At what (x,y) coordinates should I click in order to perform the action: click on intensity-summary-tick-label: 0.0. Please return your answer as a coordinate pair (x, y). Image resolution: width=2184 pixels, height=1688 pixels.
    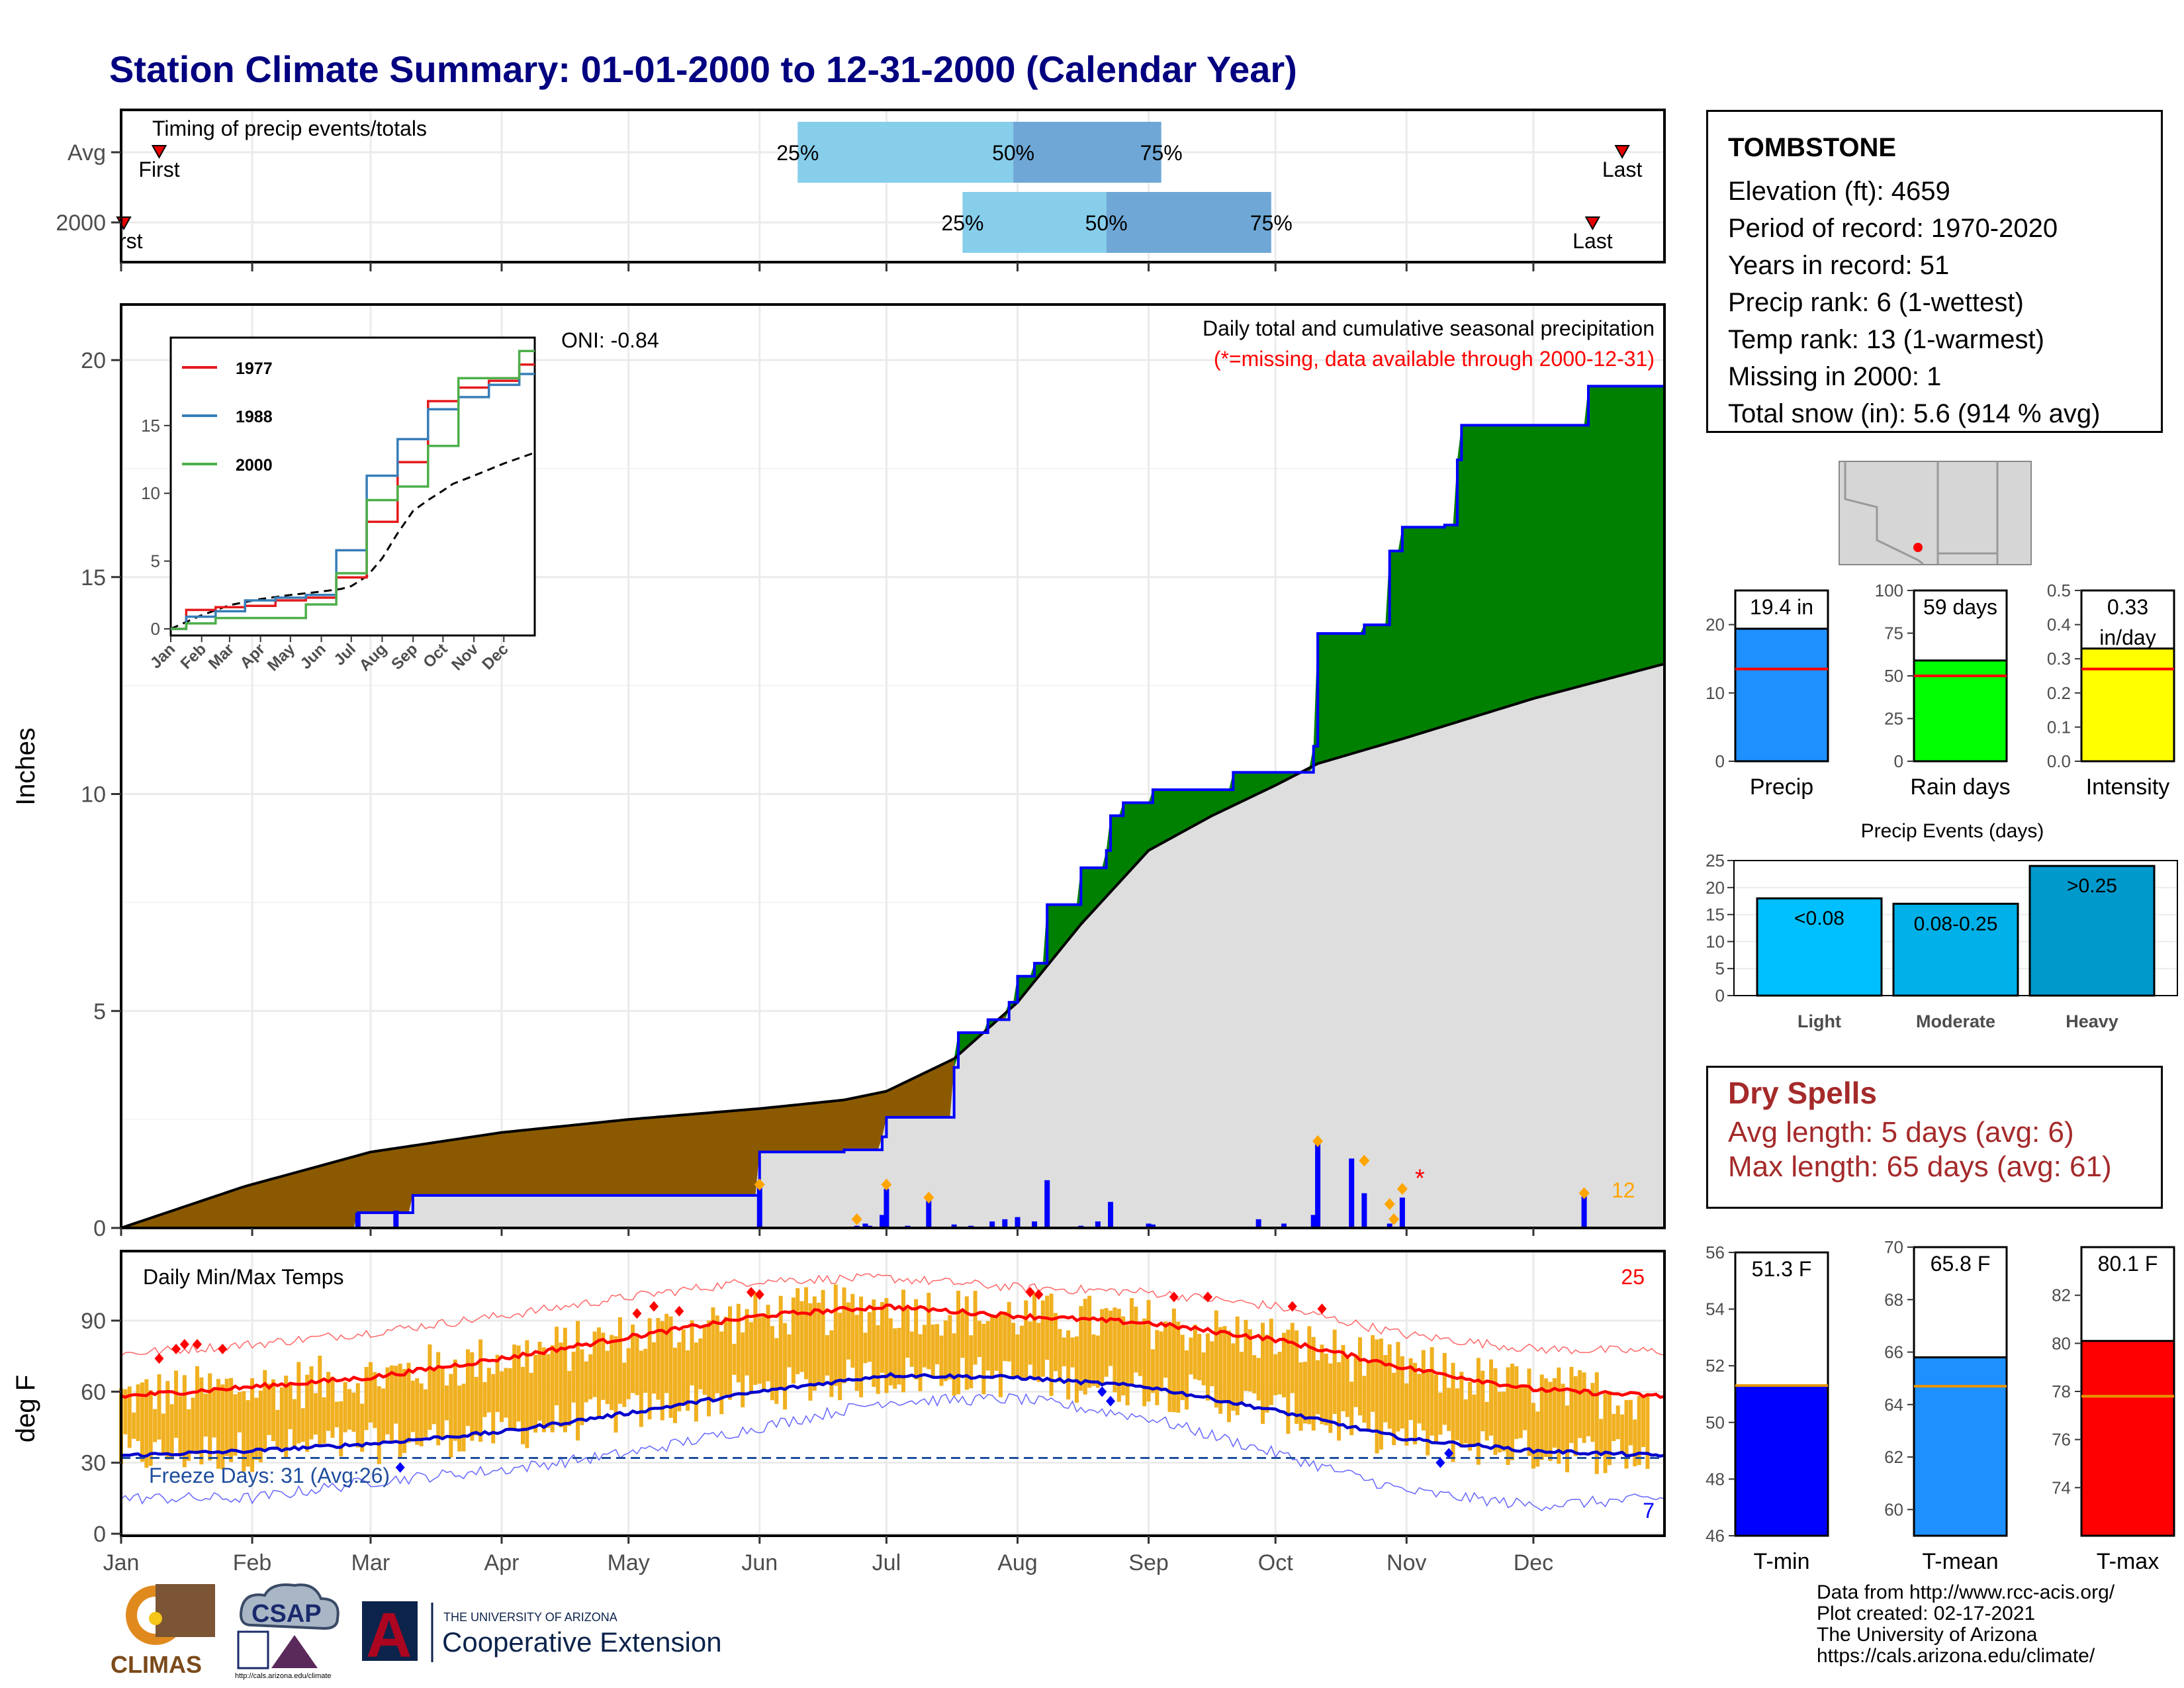
    Looking at the image, I should click on (2059, 761).